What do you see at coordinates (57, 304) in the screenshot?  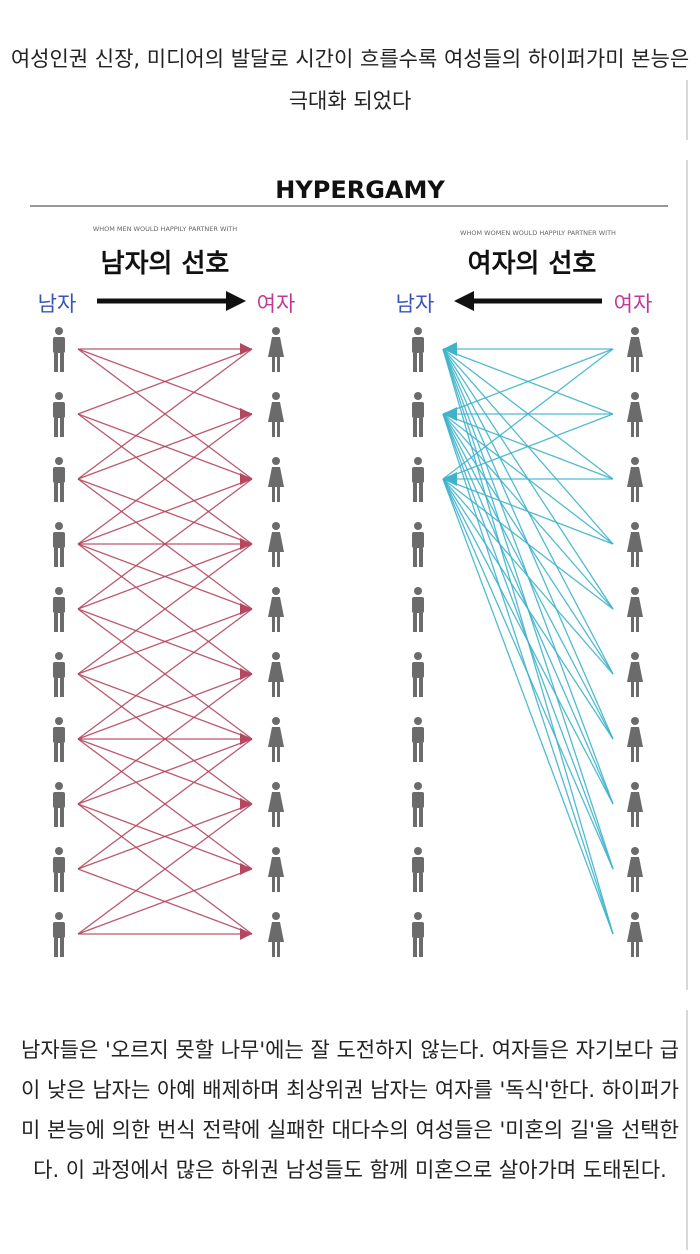 I see `left-from-label: 남자` at bounding box center [57, 304].